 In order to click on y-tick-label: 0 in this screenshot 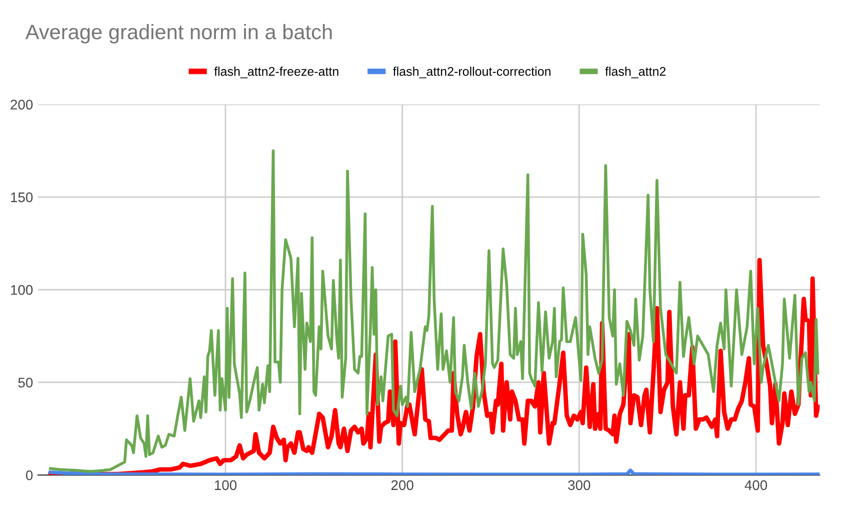, I will do `click(29, 475)`.